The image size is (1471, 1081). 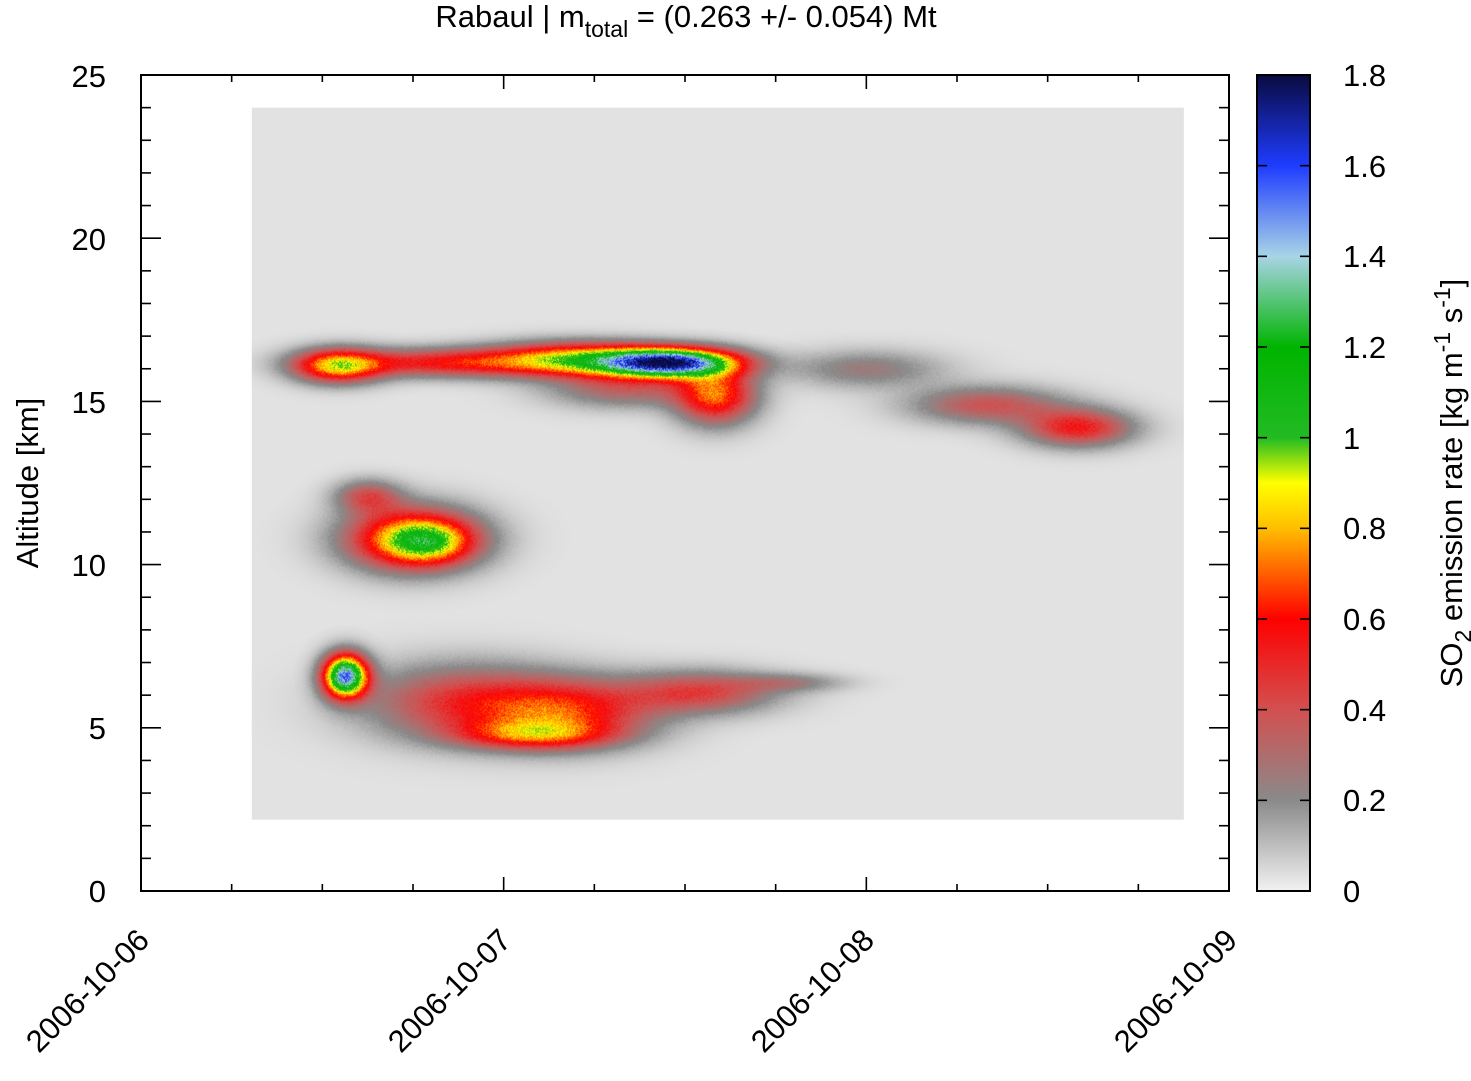 I want to click on x-tick-label: 2006-10-09, so click(x=1175, y=990).